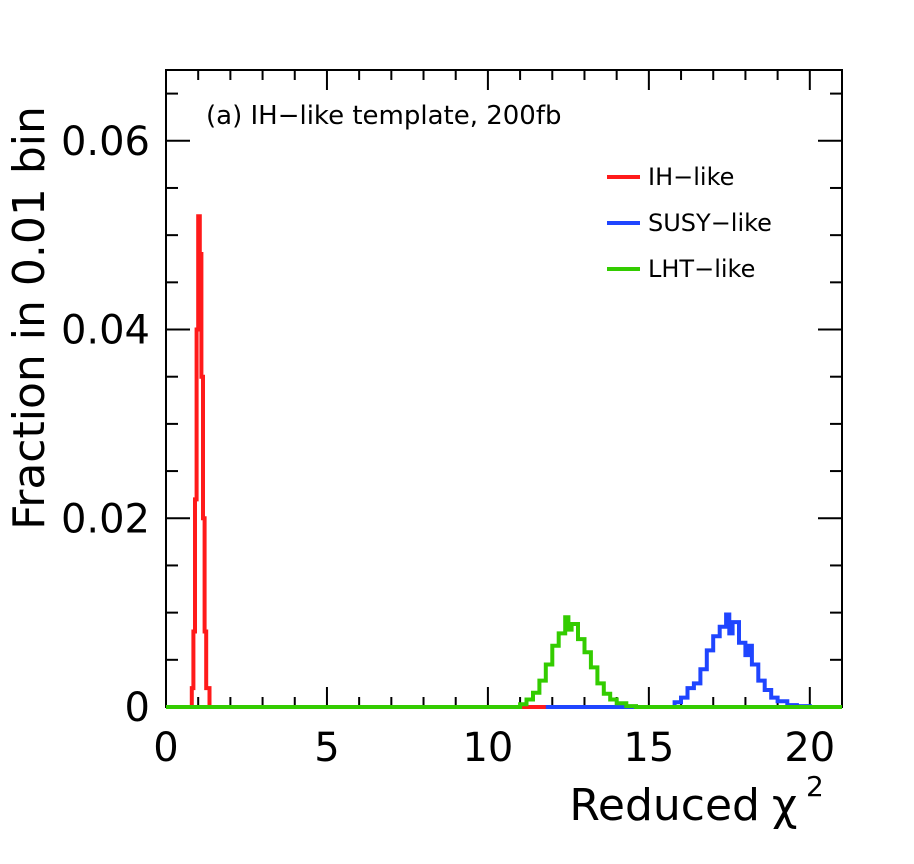 The width and height of the screenshot is (914, 864). Describe the element at coordinates (701, 269) in the screenshot. I see `legend-label-lht-like: LHT−like` at that location.